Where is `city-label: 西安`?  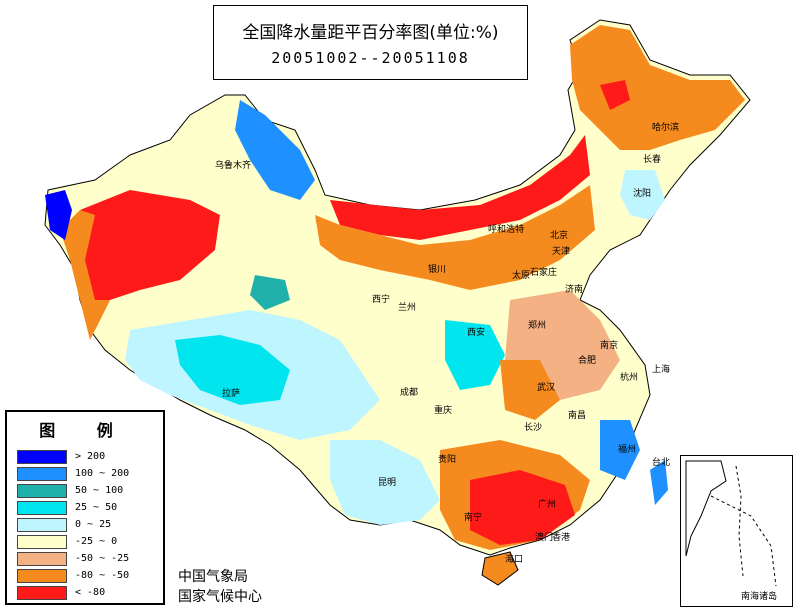
city-label: 西安 is located at coordinates (476, 333).